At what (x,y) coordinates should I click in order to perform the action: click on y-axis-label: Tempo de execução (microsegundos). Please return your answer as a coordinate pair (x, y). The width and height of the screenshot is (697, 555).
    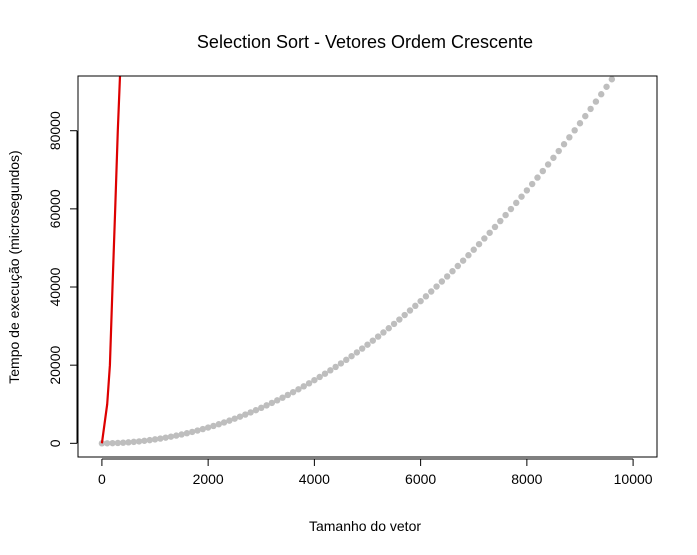
    Looking at the image, I should click on (14, 266).